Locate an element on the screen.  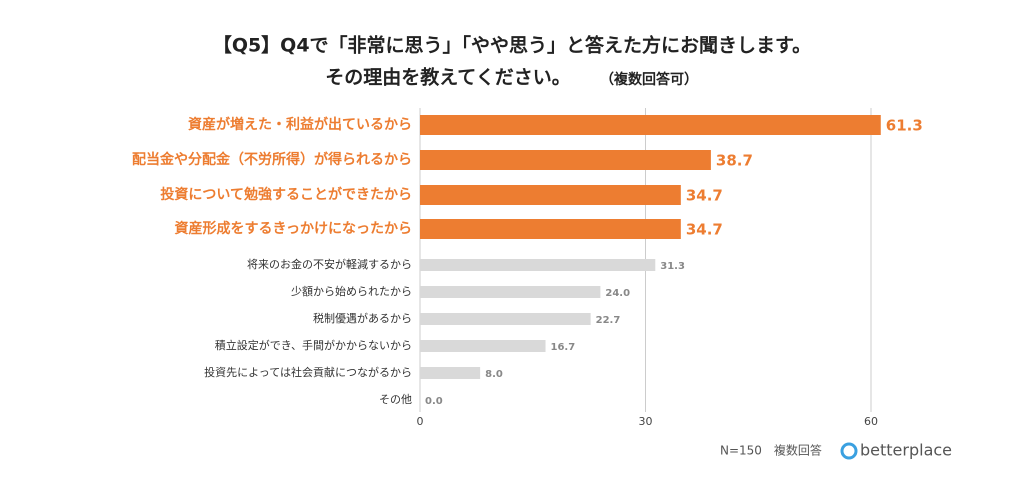
value-label: 31.3 is located at coordinates (672, 266).